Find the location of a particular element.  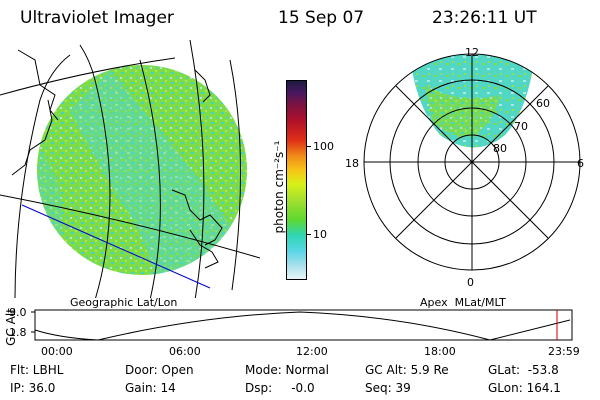

altitude-ytick: 1.8 is located at coordinates (18, 332).